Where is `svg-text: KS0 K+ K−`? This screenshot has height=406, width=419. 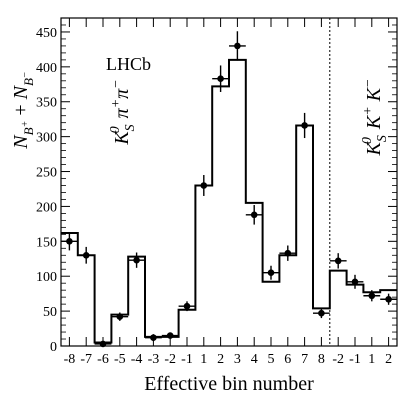
svg-text: KS0 K+ K− is located at coordinates (375, 118).